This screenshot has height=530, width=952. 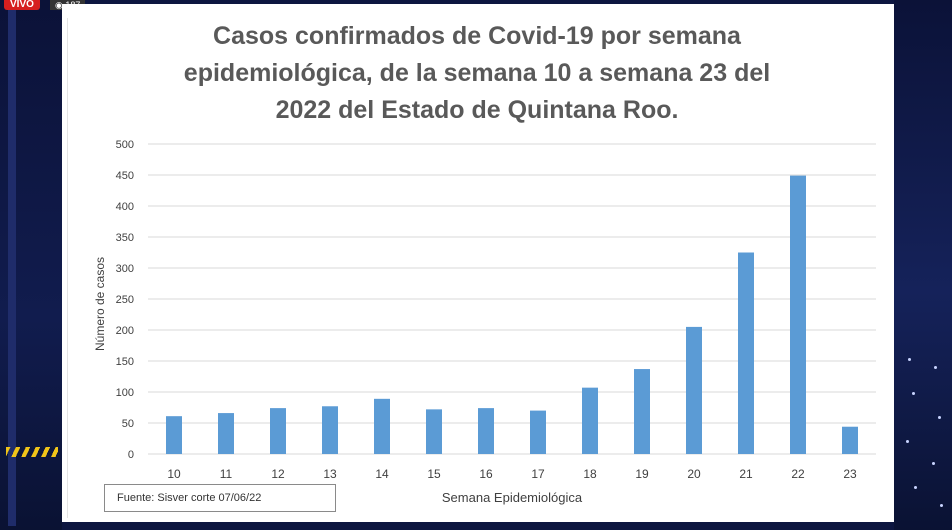 I want to click on hazard-stripes-decoration, so click(x=32, y=452).